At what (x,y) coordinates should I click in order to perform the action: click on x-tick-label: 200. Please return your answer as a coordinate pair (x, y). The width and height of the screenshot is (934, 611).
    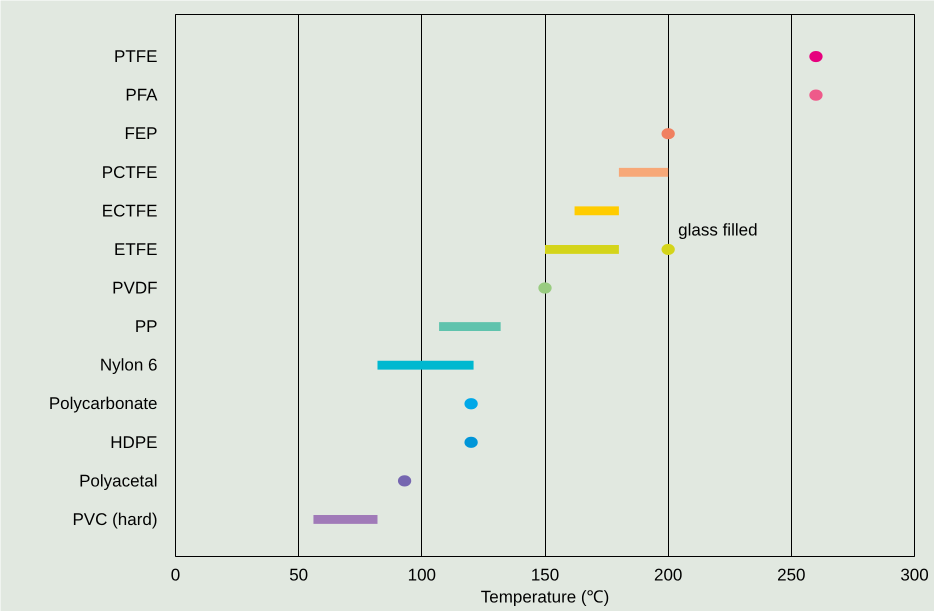
    Looking at the image, I should click on (668, 575).